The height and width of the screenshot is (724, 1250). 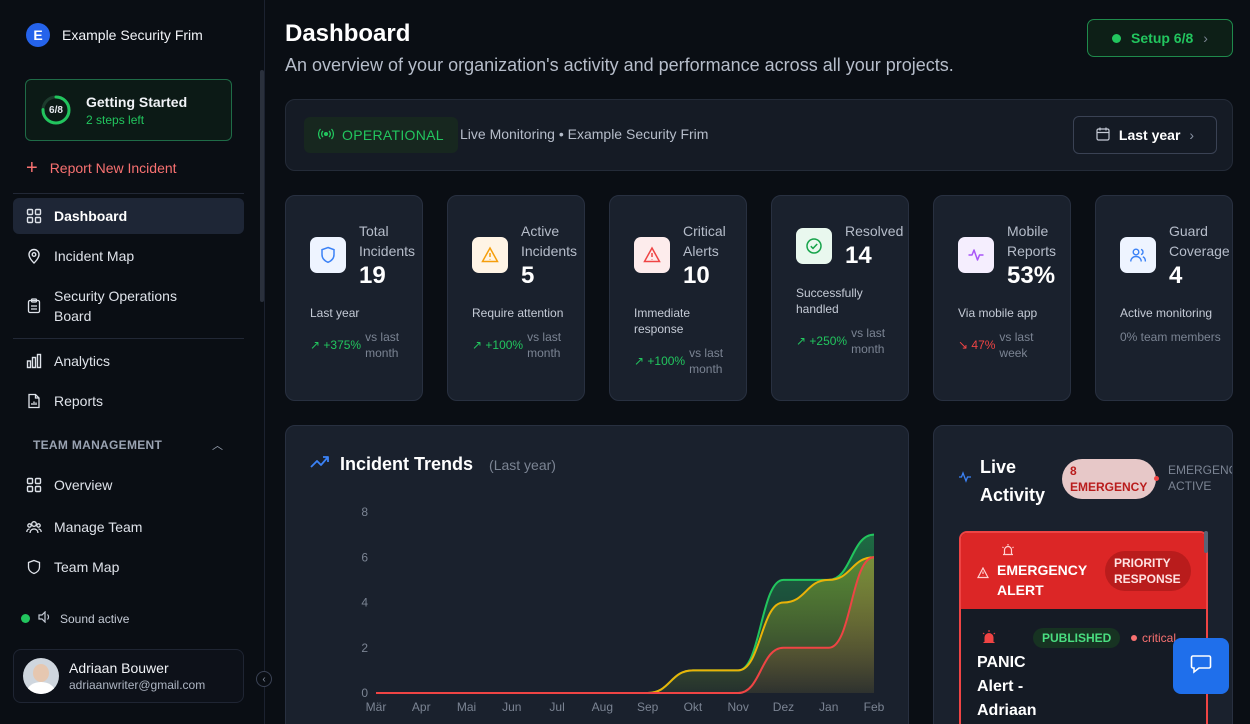 What do you see at coordinates (128, 401) in the screenshot?
I see `sidebar-item-reports: Reports` at bounding box center [128, 401].